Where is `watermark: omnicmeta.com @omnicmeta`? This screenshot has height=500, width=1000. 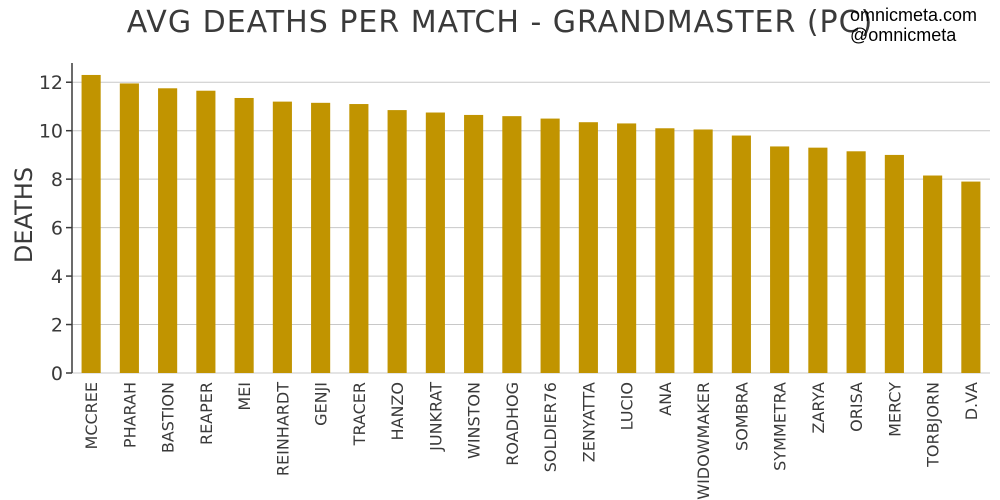
watermark: omnicmeta.com @omnicmeta is located at coordinates (913, 25).